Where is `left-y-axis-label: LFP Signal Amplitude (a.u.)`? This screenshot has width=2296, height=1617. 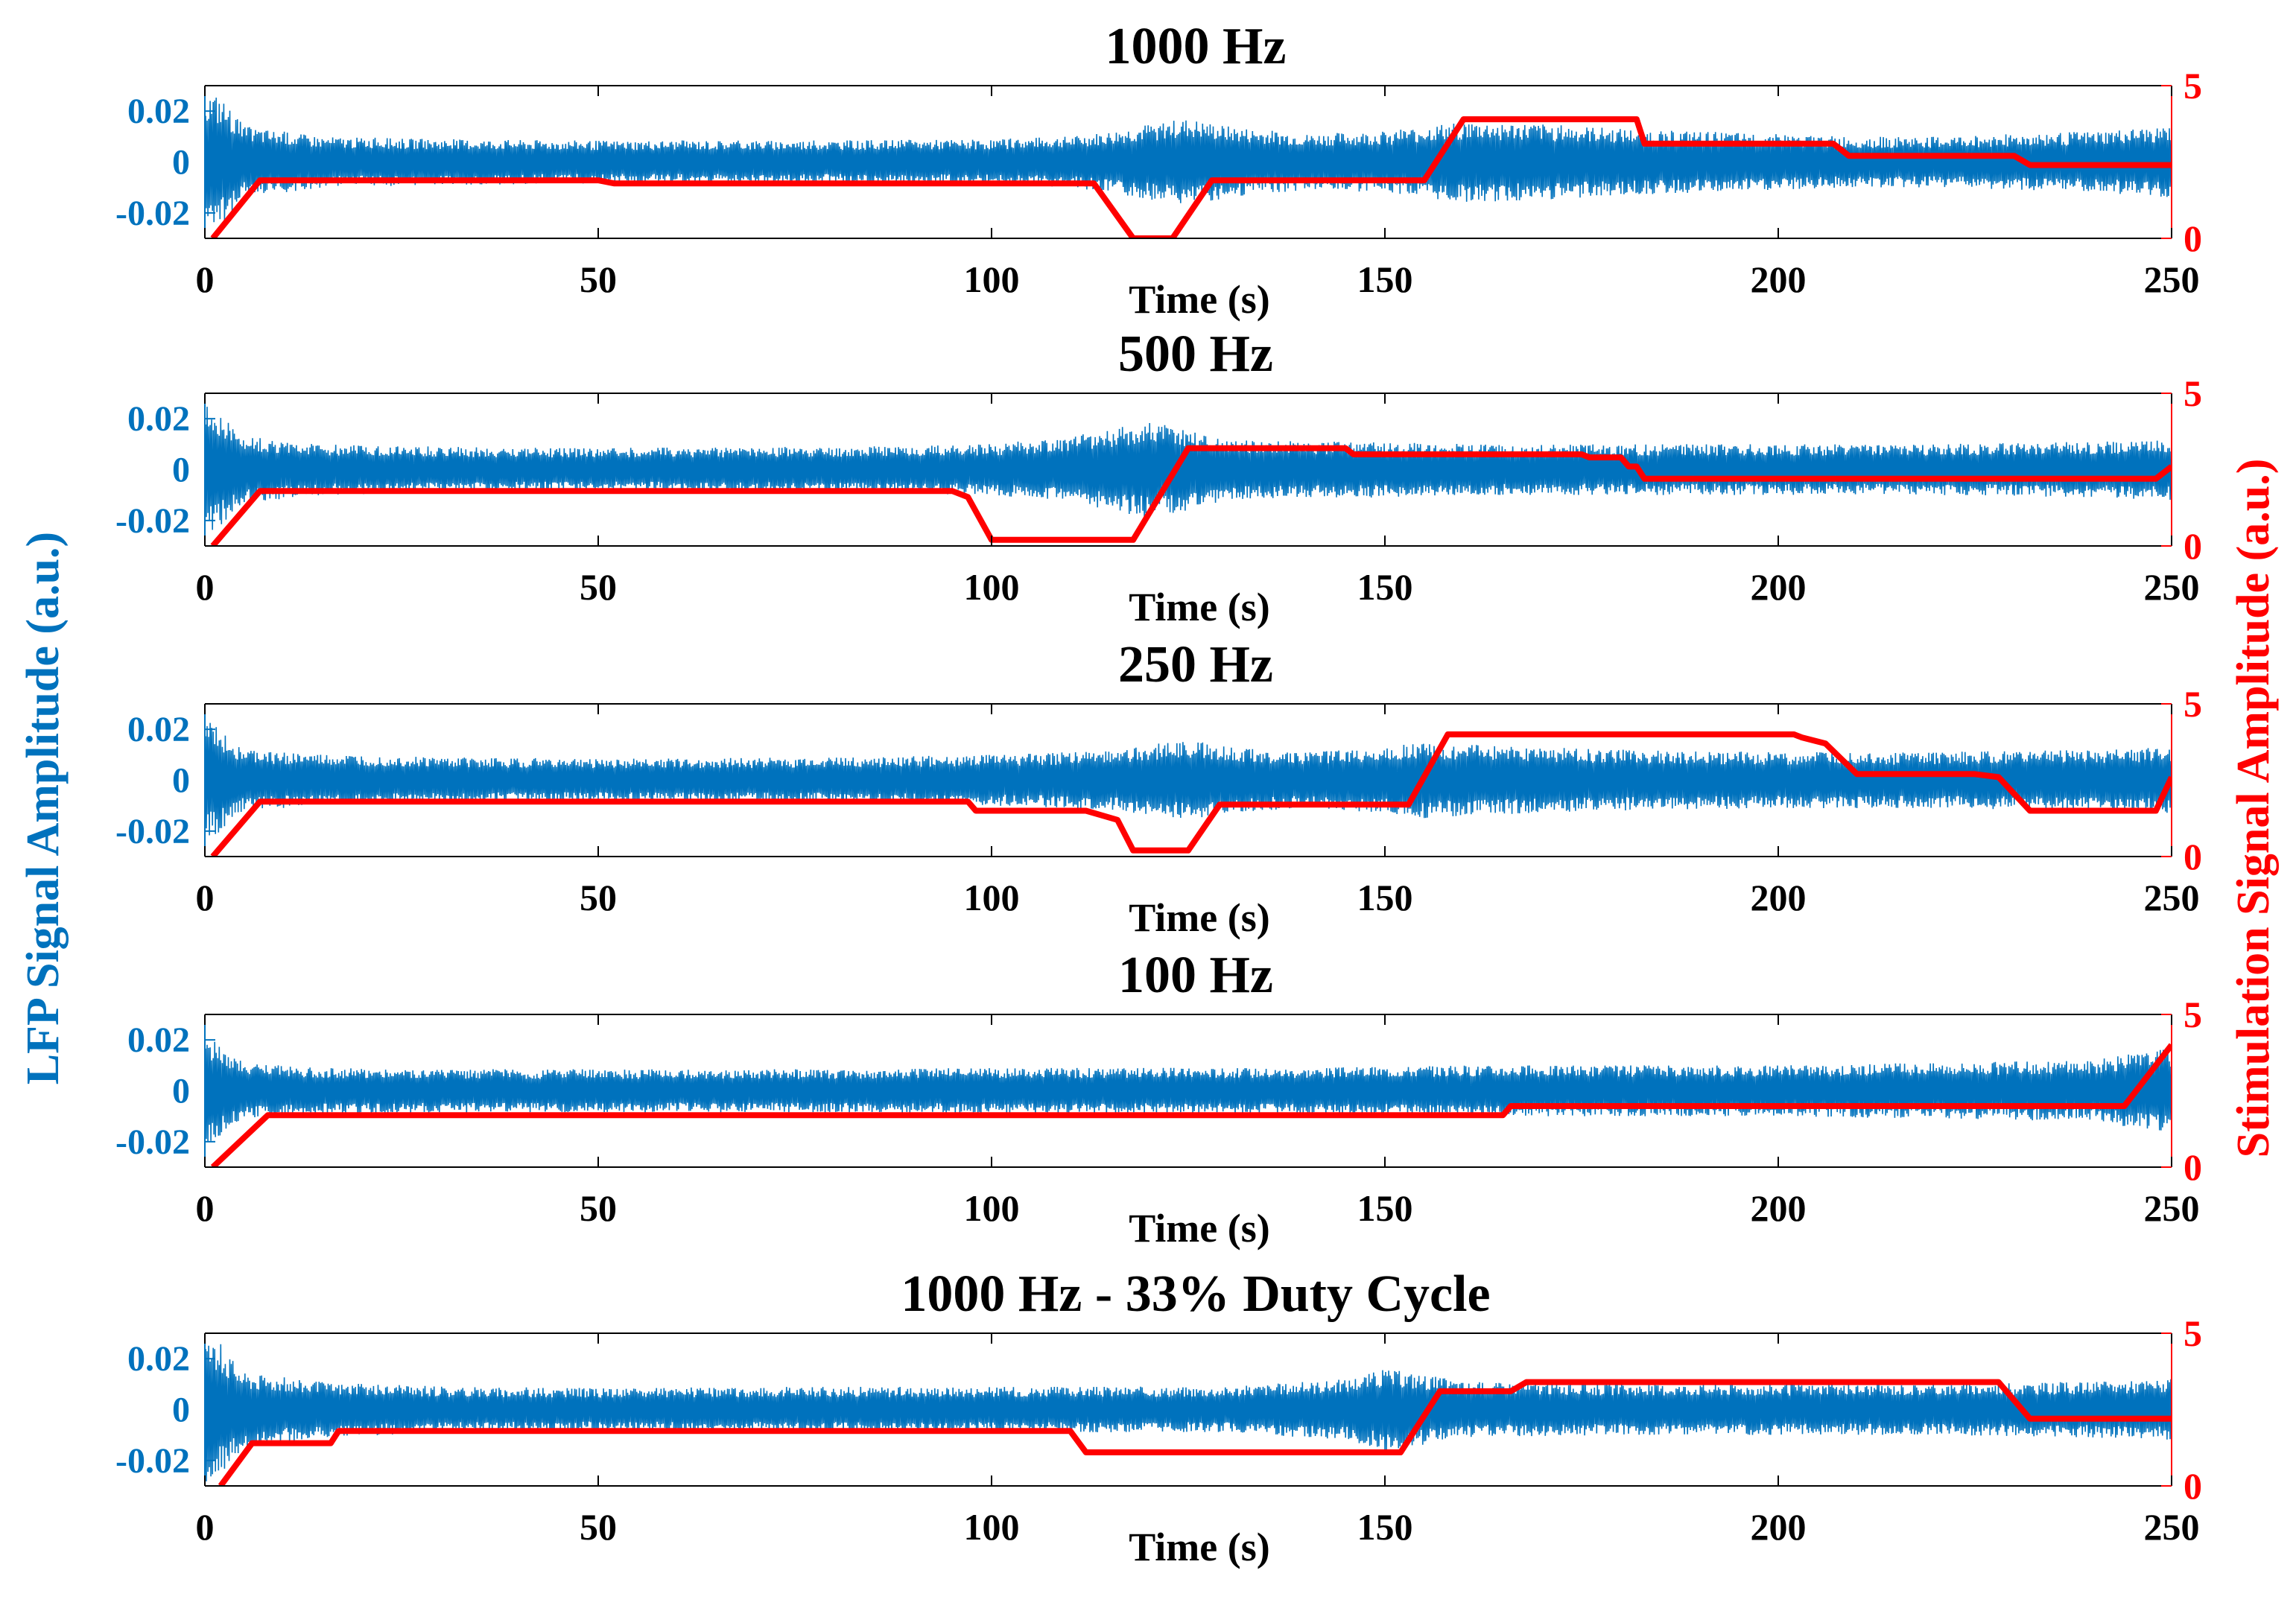 left-y-axis-label: LFP Signal Amplitude (a.u.) is located at coordinates (43, 808).